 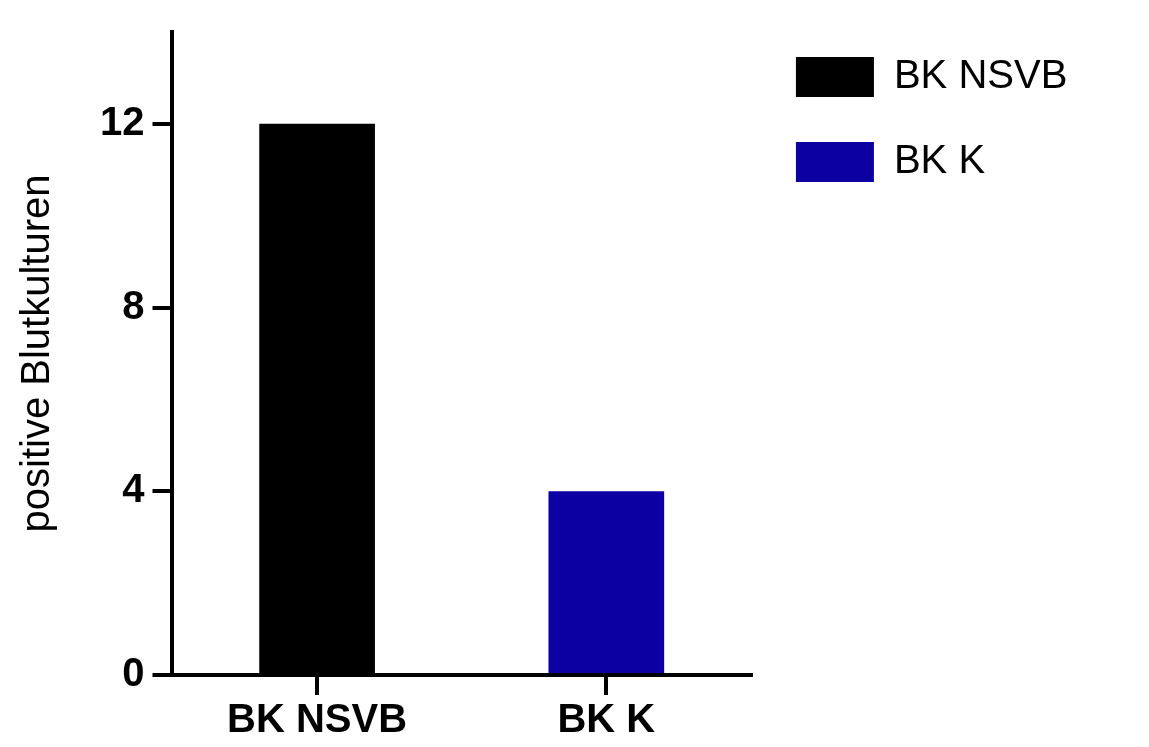 I want to click on y-tick-label: 0, so click(x=133, y=672).